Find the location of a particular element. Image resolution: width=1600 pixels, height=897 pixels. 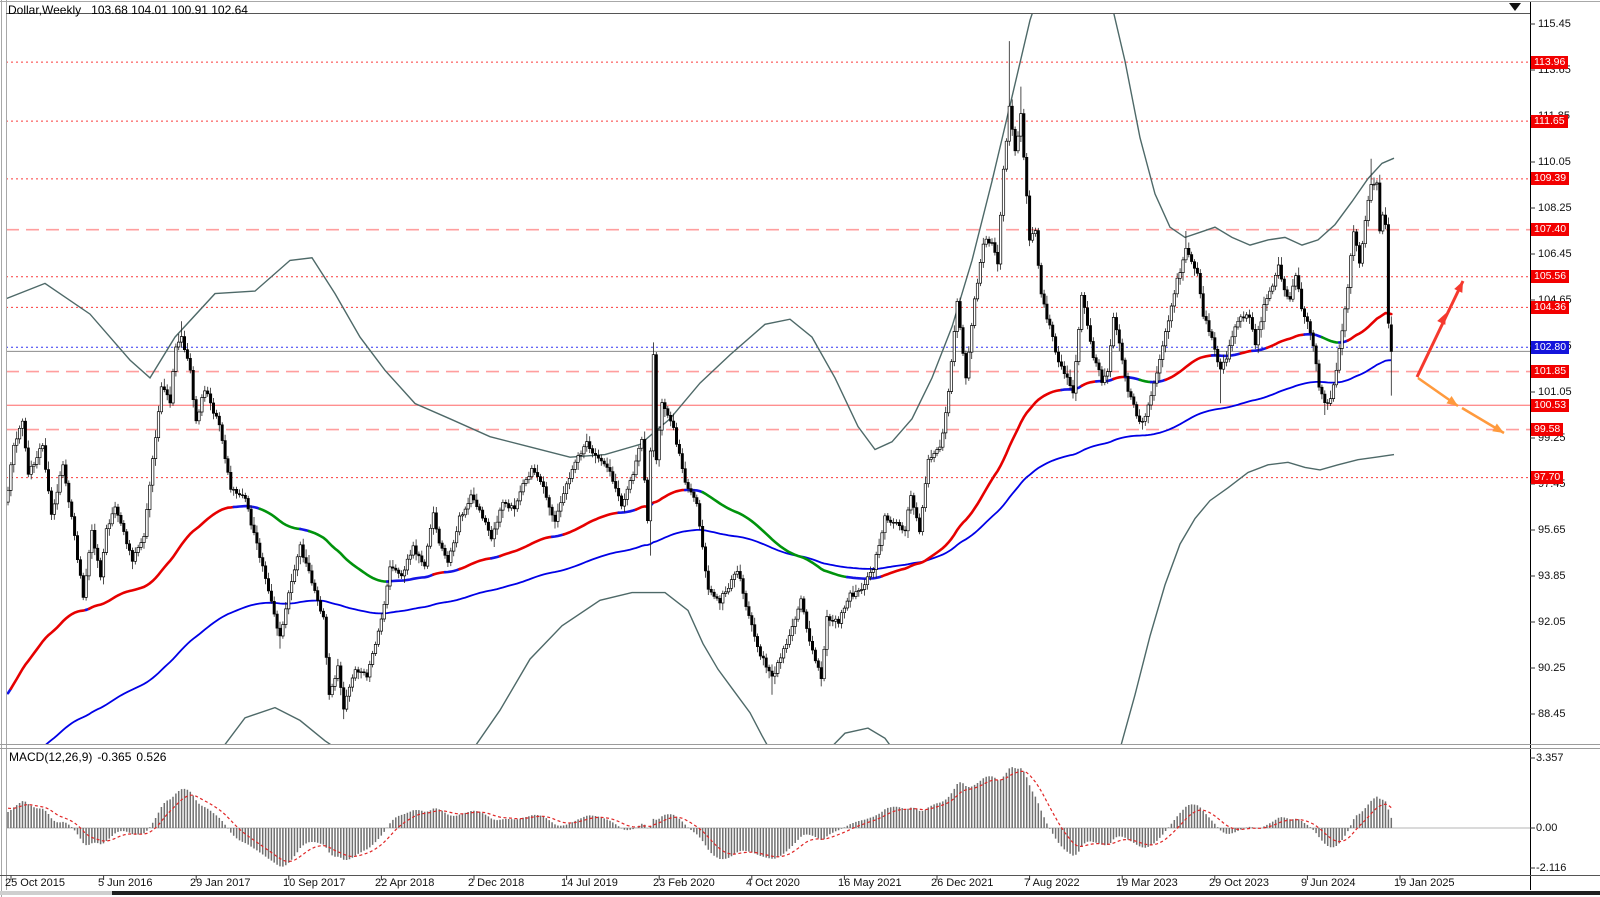

y-axis-tick-label: 88.45 is located at coordinates (1552, 714).